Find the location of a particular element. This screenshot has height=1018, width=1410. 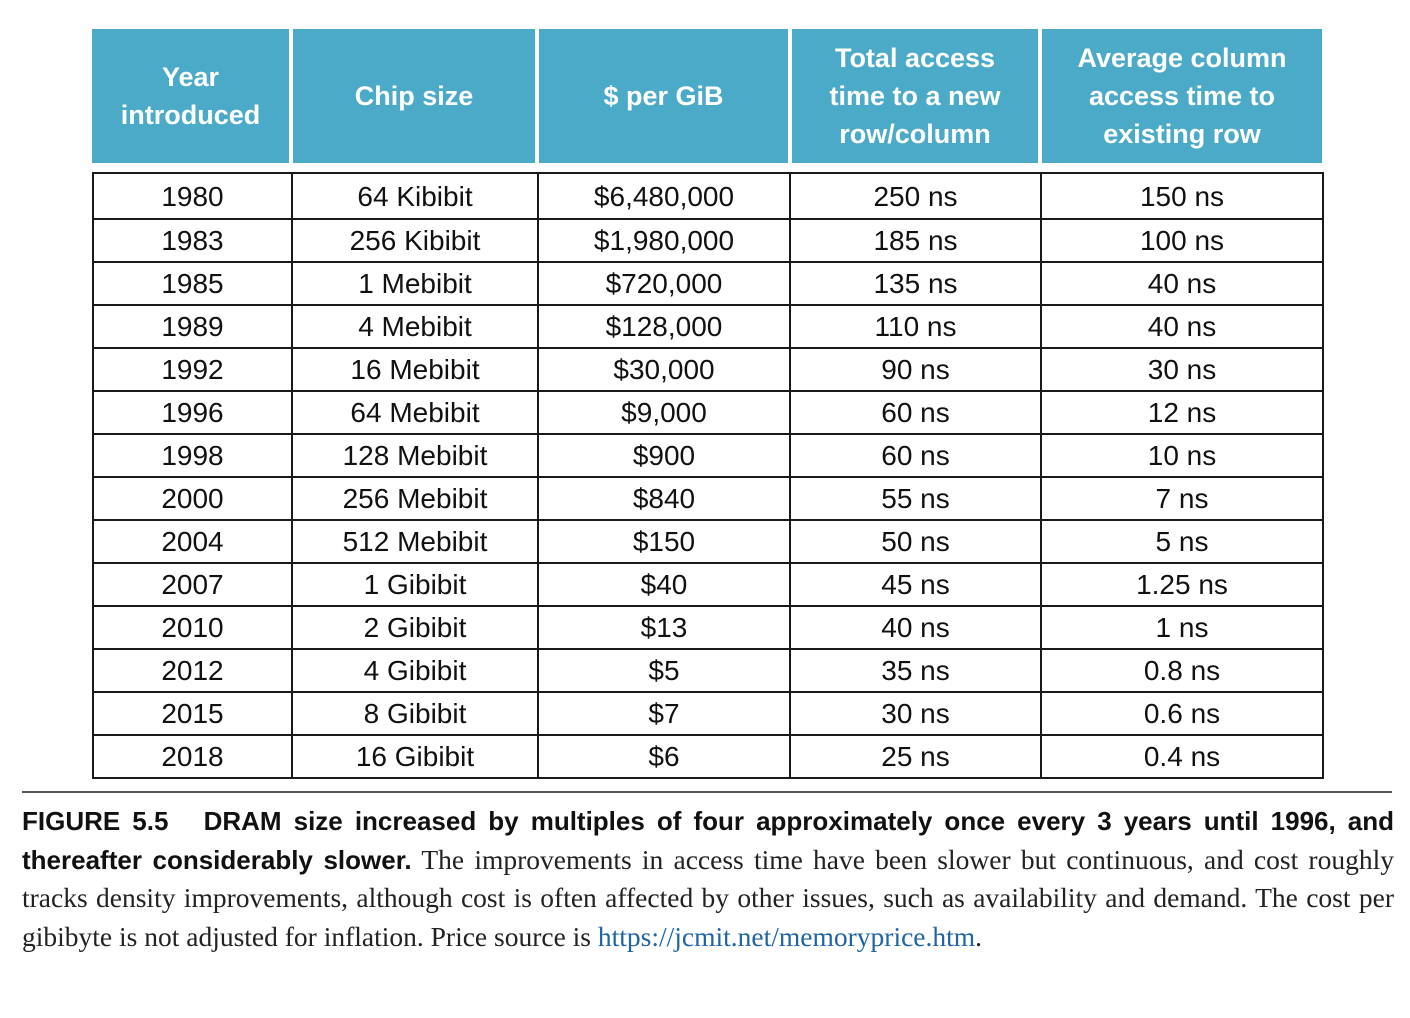

header-chip-size: Chip size is located at coordinates (414, 96).